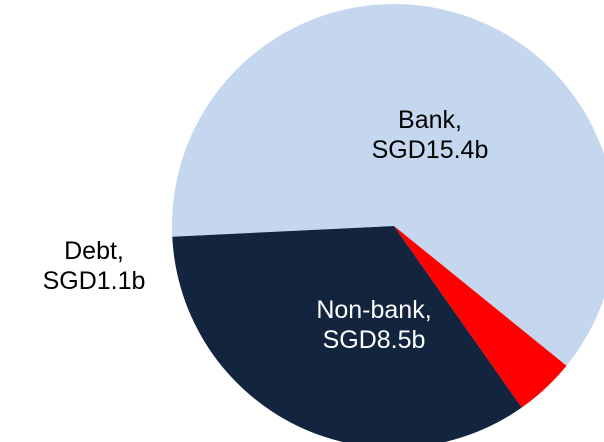 The width and height of the screenshot is (604, 442). I want to click on slice-label-value: SGD15.4b, so click(430, 150).